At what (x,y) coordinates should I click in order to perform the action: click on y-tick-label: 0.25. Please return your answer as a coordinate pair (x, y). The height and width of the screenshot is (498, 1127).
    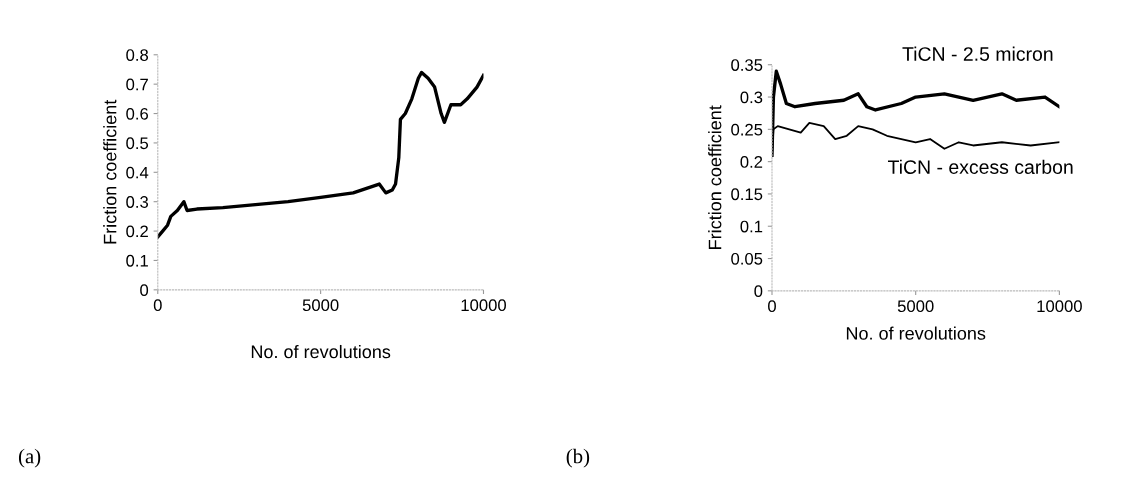
    Looking at the image, I should click on (747, 129).